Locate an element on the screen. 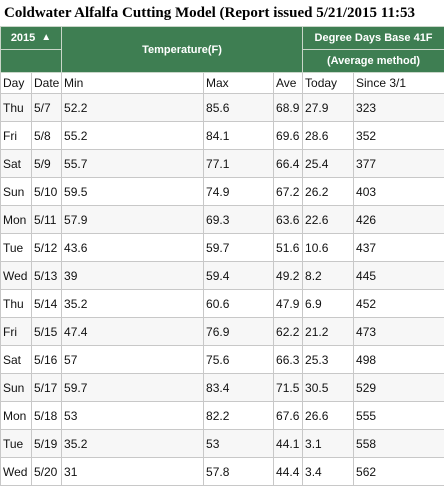 The image size is (444, 486). cell-since: 452 is located at coordinates (399, 304).